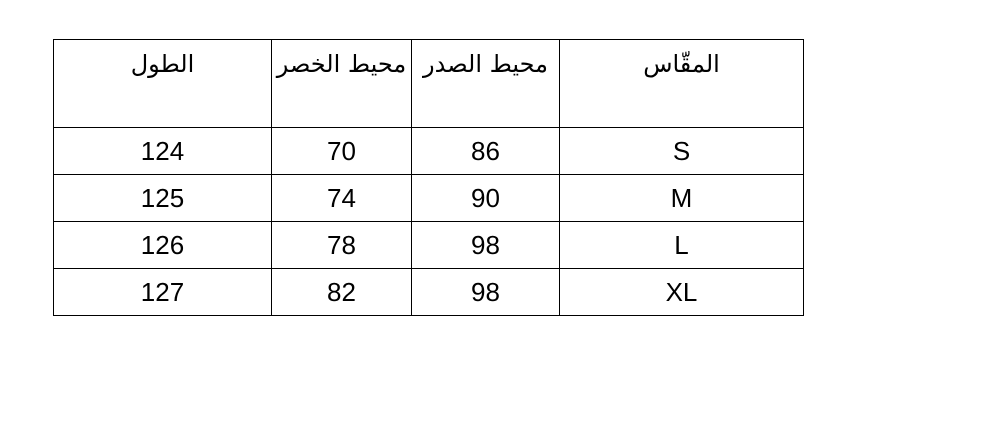 This screenshot has width=1000, height=421. I want to click on header-waist: محيط الخصر, so click(341, 83).